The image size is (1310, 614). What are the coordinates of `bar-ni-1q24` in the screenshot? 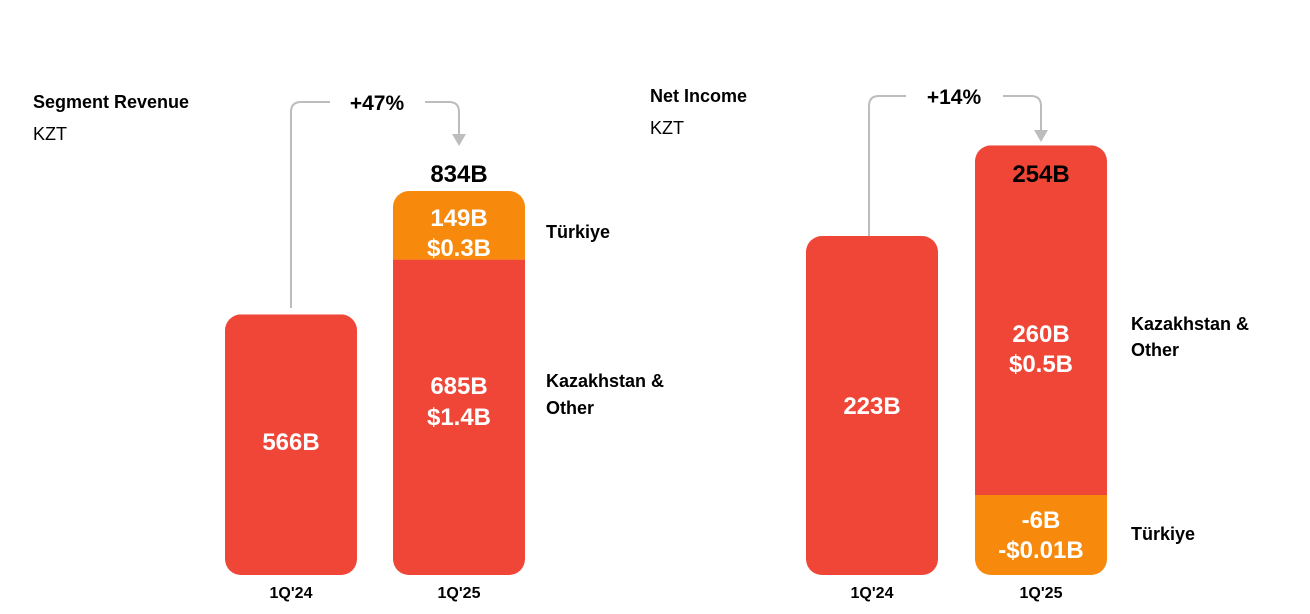 It's located at (872, 405).